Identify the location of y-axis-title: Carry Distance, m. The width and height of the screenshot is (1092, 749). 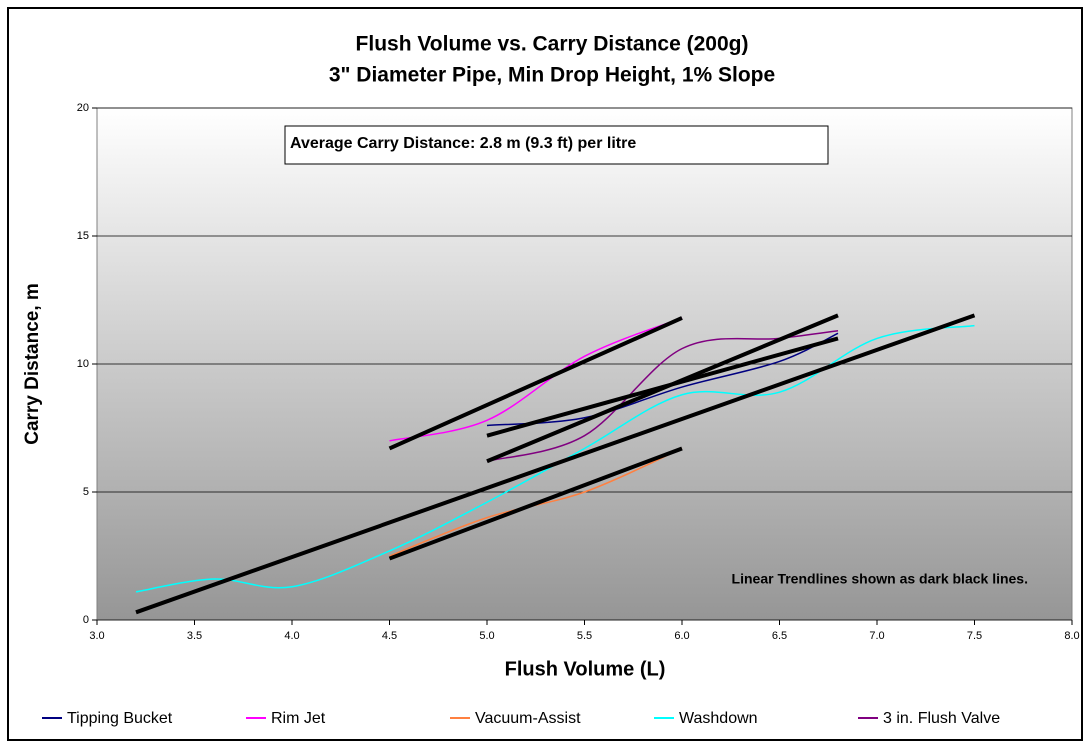
(32, 364).